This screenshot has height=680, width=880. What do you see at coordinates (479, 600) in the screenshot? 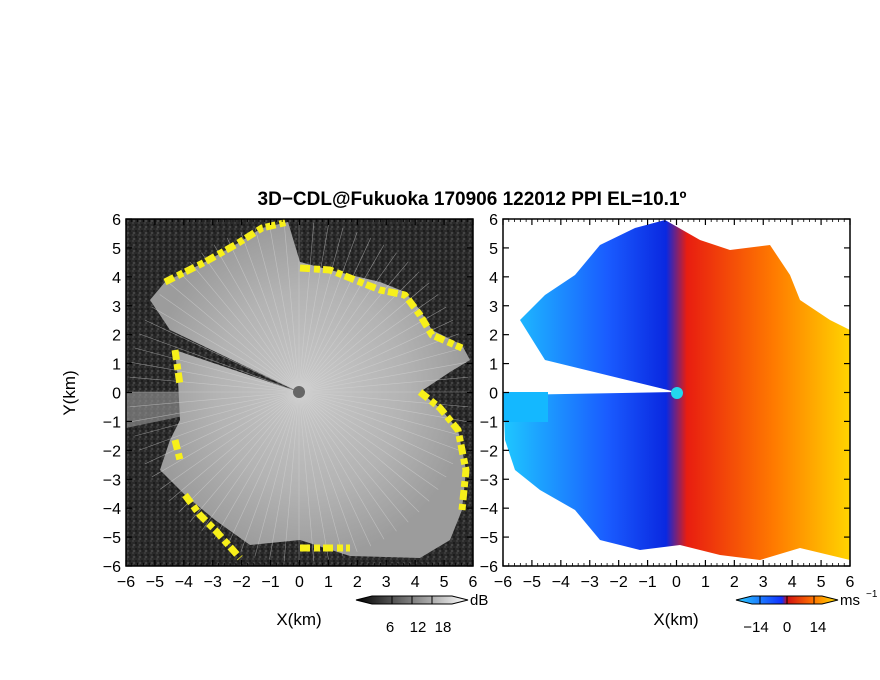
I see `left-colorbar-unit: dB` at bounding box center [479, 600].